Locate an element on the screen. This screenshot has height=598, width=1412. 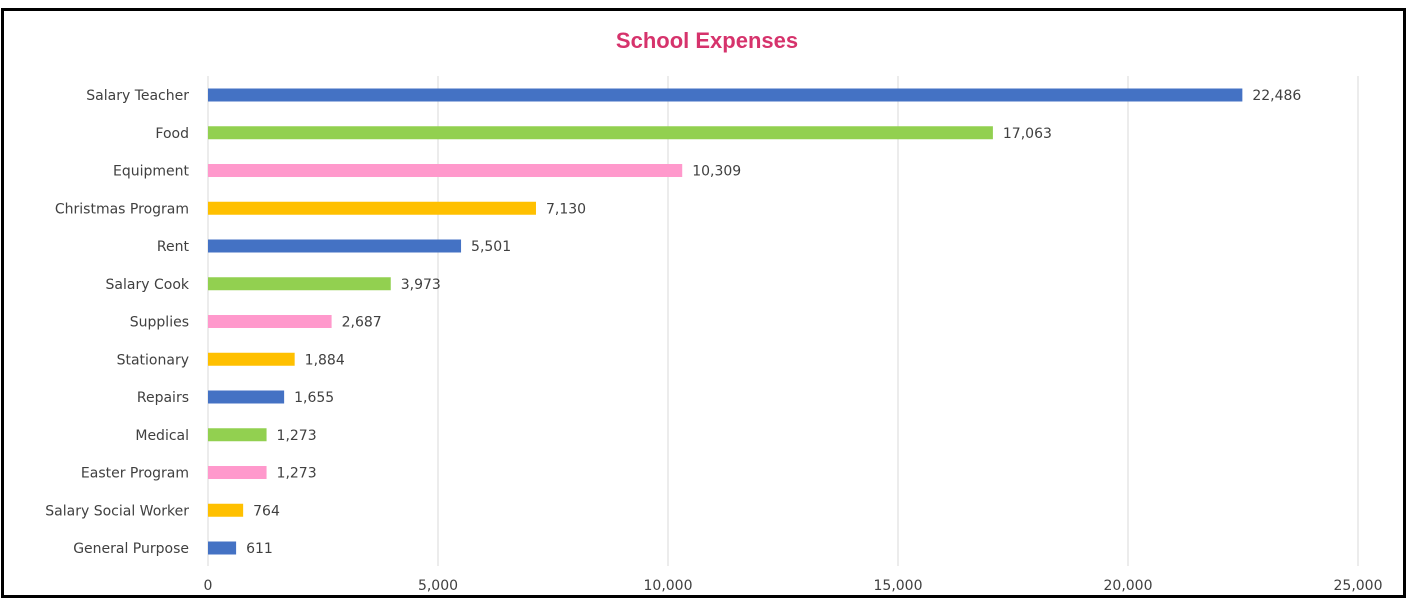
data-label: 1,884 is located at coordinates (325, 360).